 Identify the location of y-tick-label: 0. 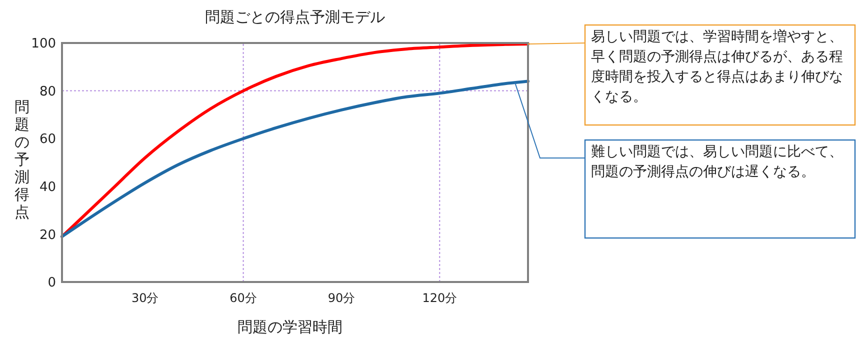
(52, 283).